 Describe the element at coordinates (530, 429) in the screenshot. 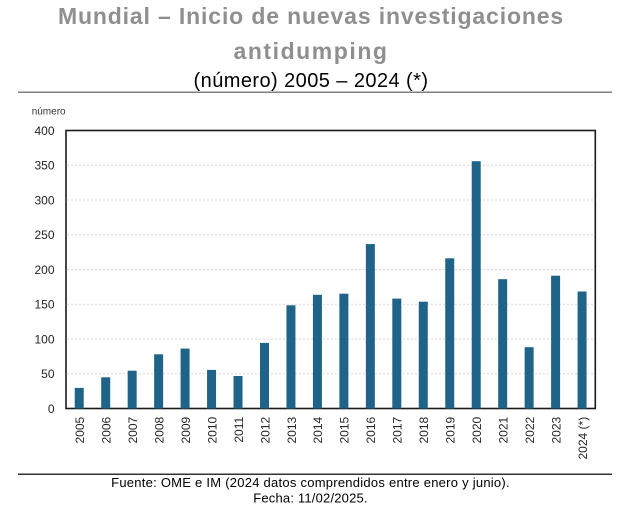

I see `svg-text: 2022` at that location.